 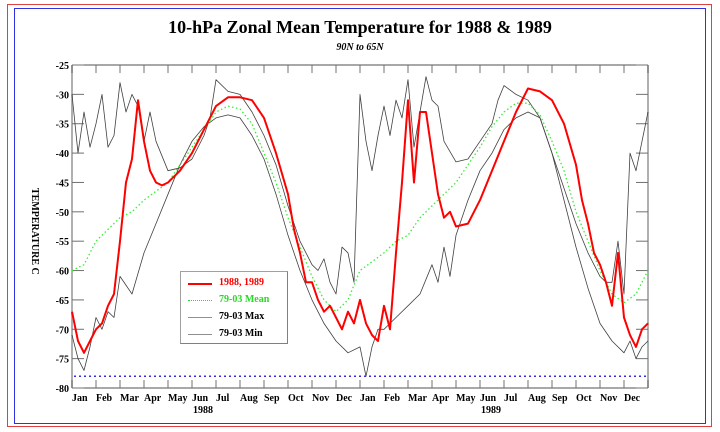 What do you see at coordinates (62, 213) in the screenshot?
I see `y-tick-label: -50` at bounding box center [62, 213].